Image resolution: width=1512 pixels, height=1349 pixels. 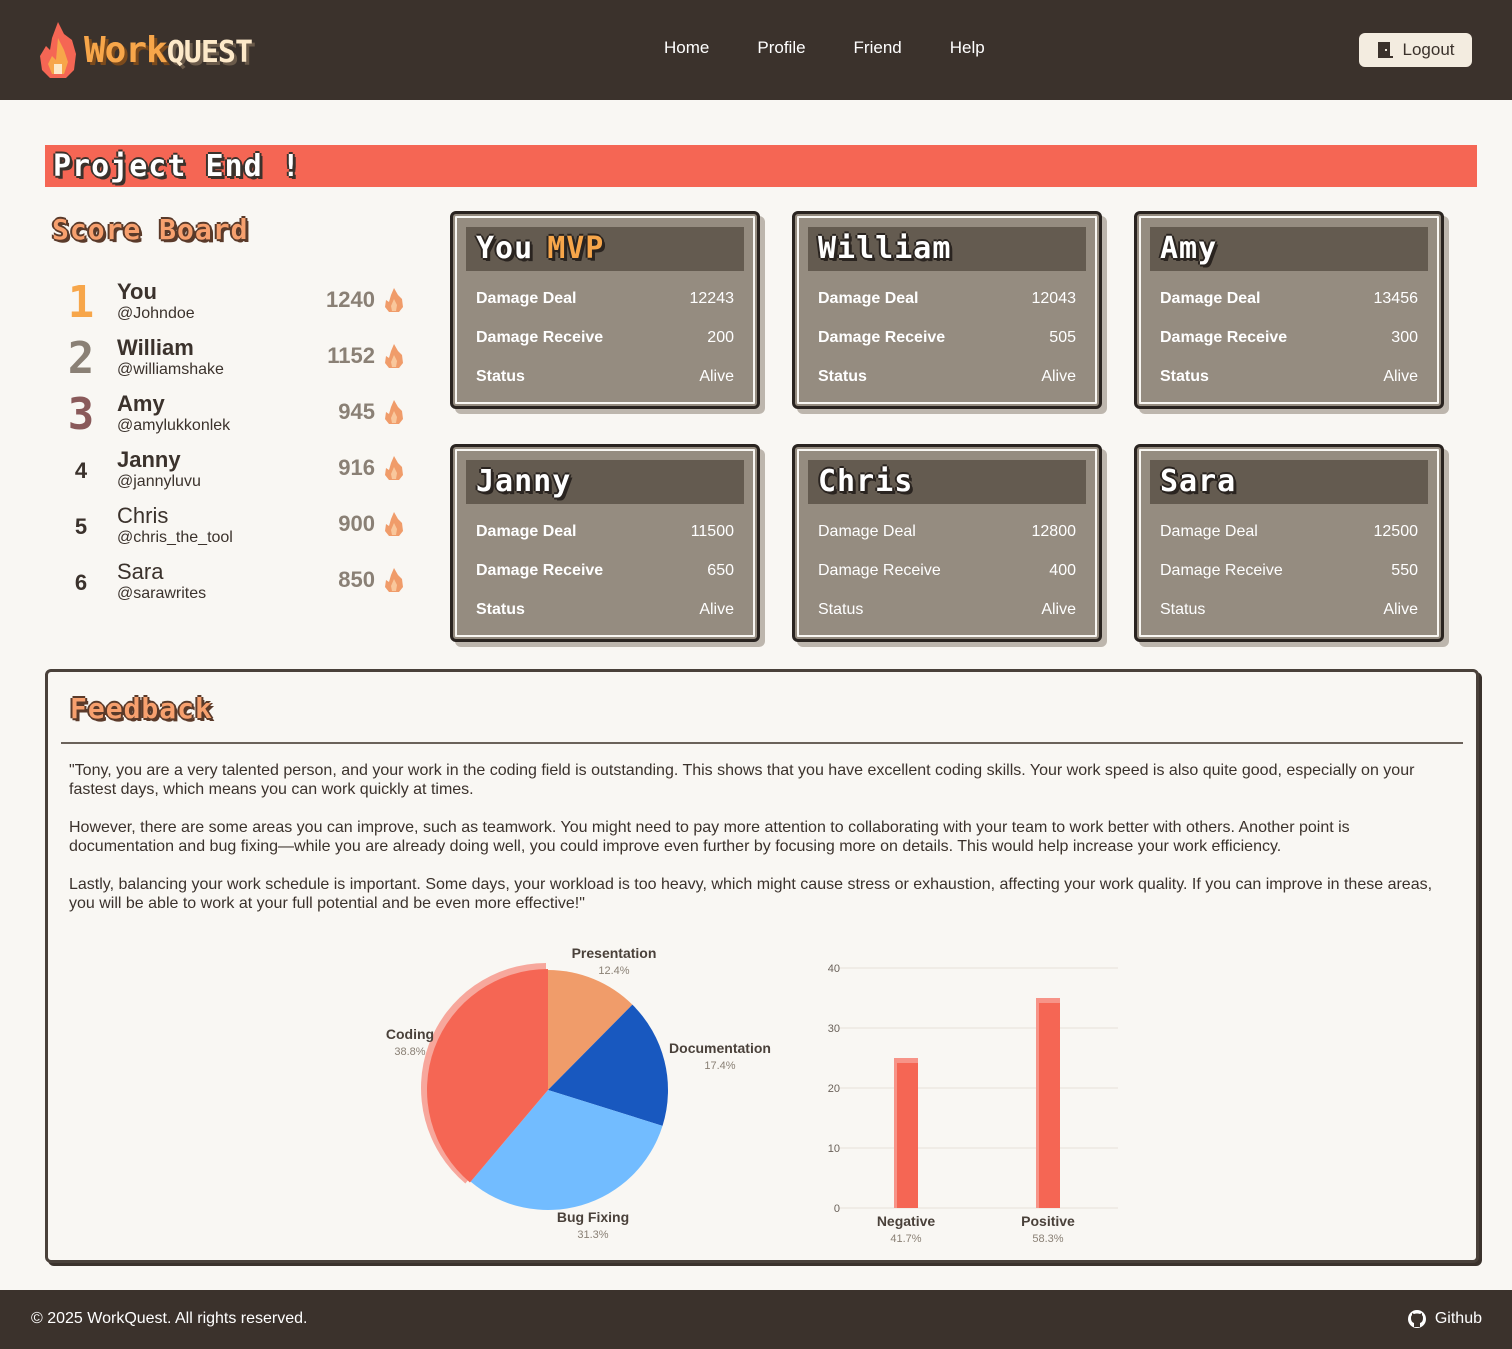 I want to click on y-tick-label: 0, so click(x=837, y=1209).